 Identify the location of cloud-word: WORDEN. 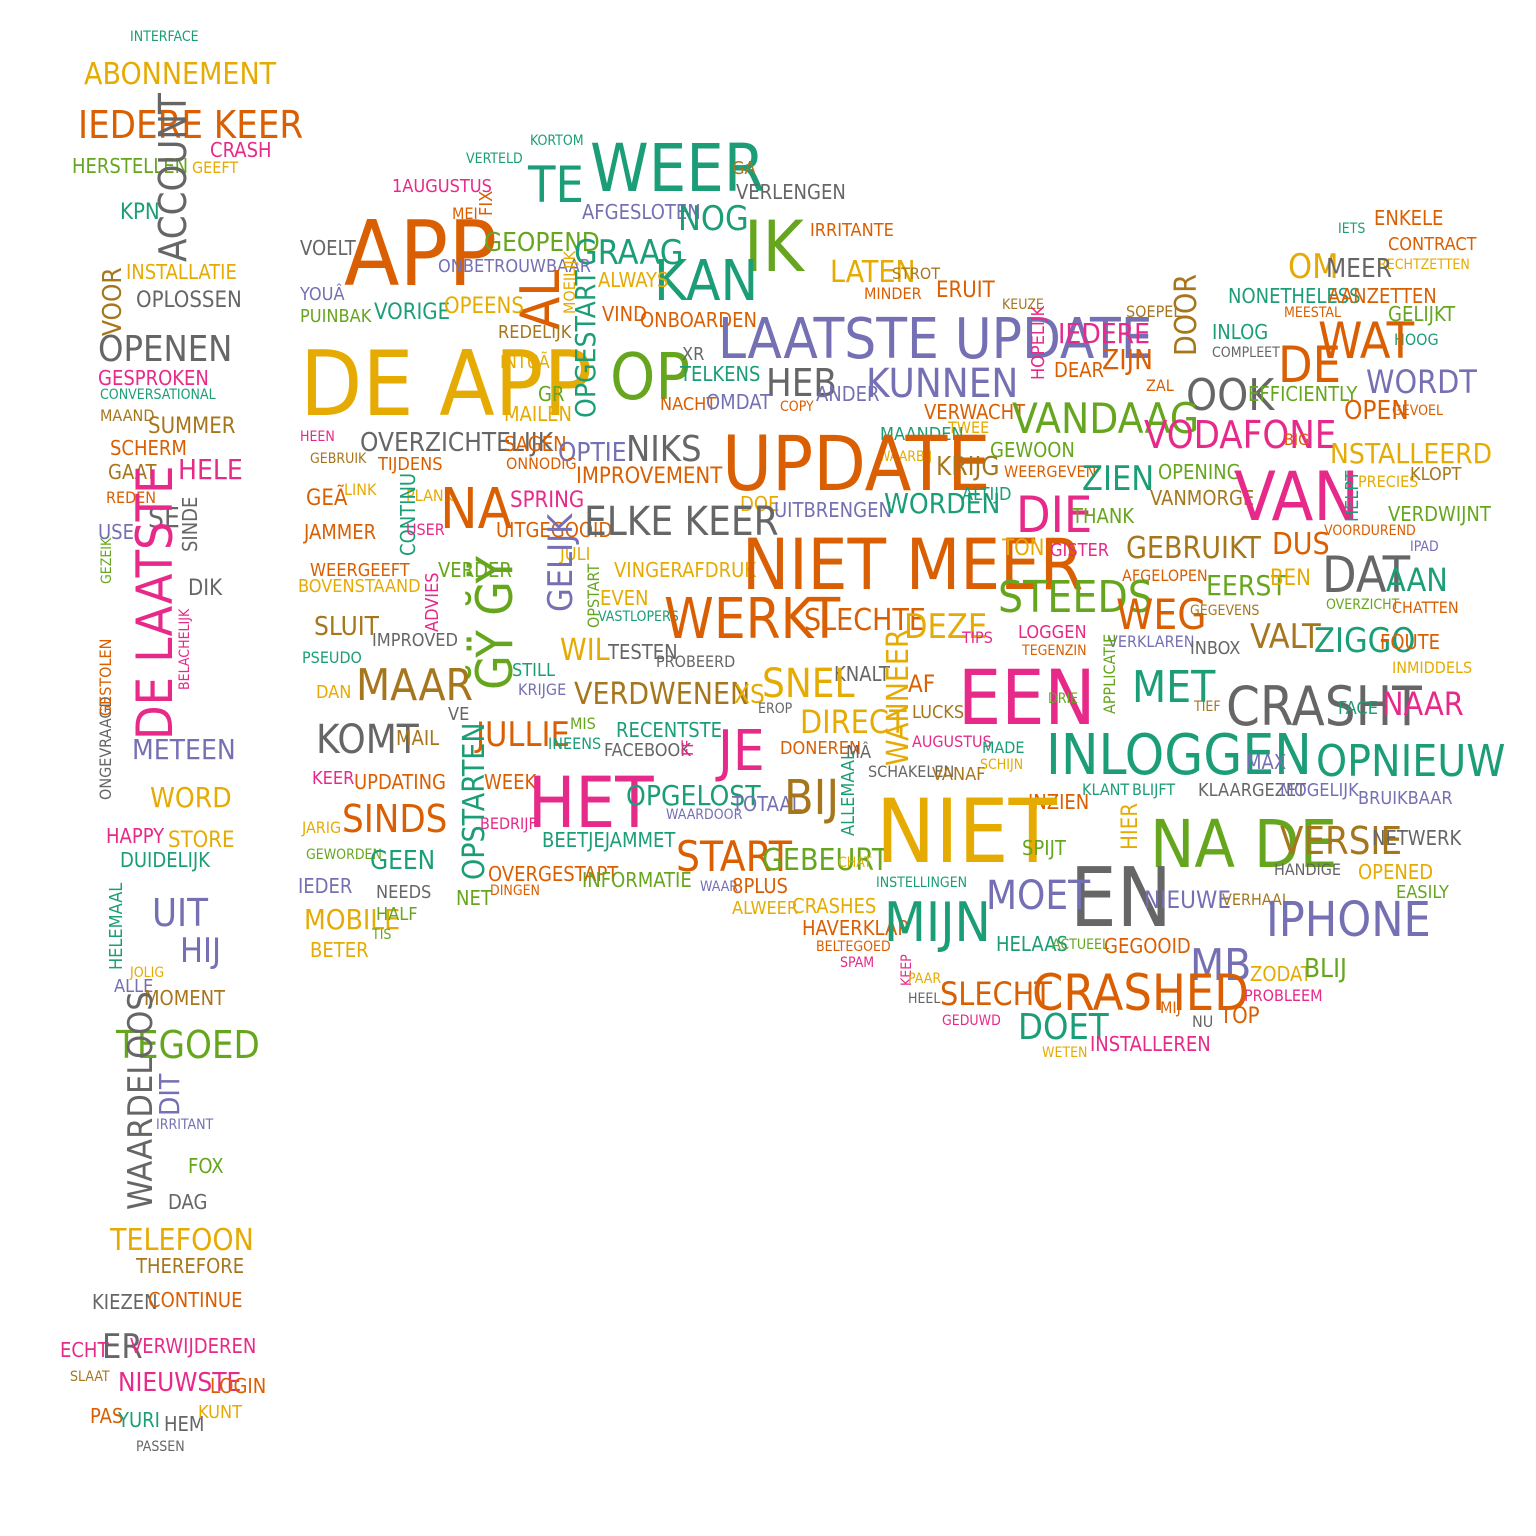
(942, 503).